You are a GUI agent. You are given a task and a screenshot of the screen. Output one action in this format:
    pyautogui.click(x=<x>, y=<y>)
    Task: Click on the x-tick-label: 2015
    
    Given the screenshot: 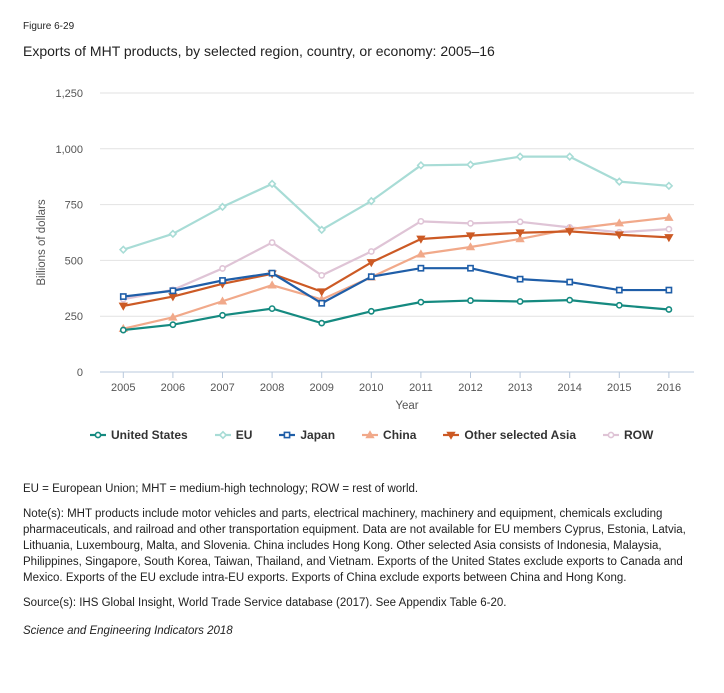 What is the action you would take?
    pyautogui.click(x=619, y=388)
    